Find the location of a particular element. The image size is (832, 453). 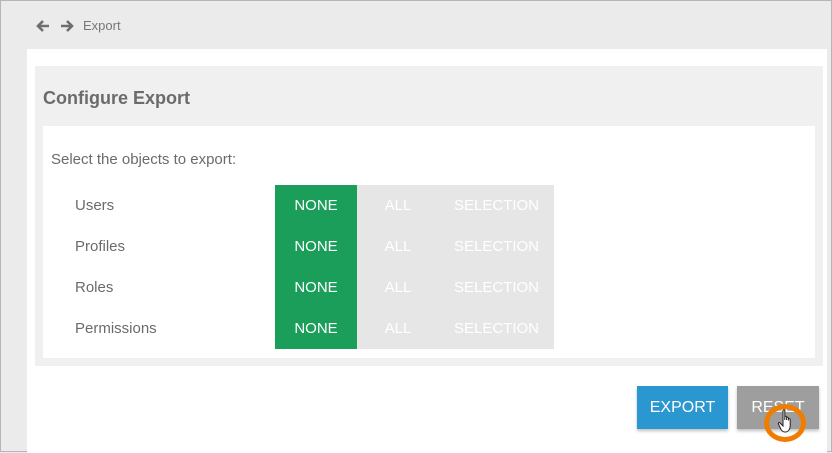

export-row-permissions: Permissions NONE ALL SELECTION is located at coordinates (429, 328).